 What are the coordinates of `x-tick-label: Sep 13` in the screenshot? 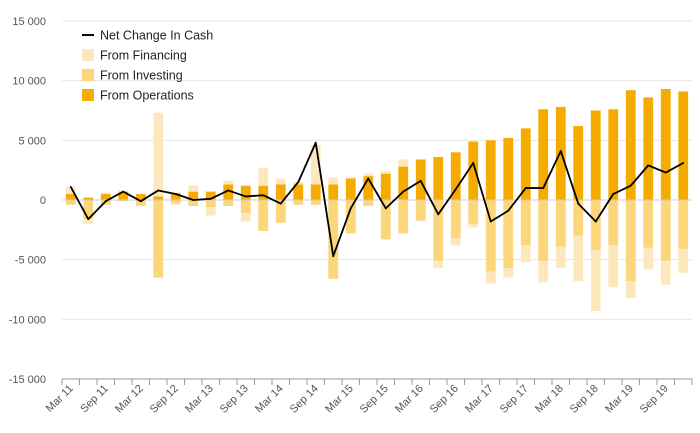 It's located at (234, 399).